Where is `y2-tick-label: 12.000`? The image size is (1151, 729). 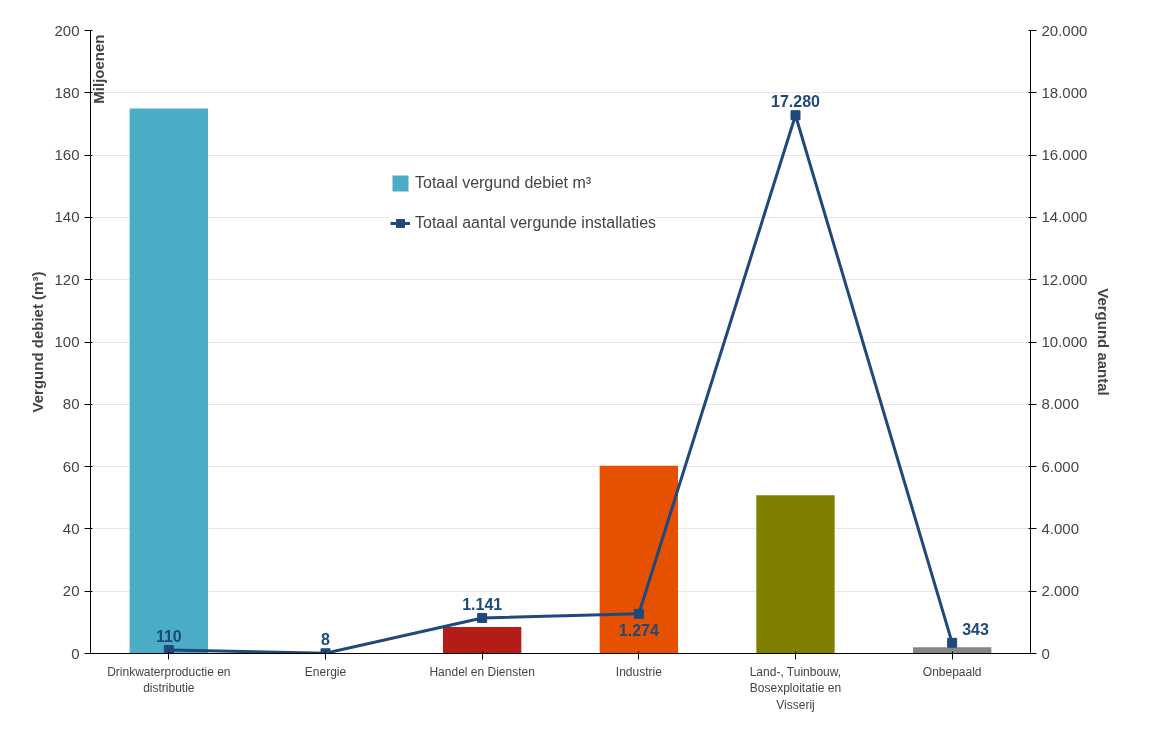 y2-tick-label: 12.000 is located at coordinates (1064, 279).